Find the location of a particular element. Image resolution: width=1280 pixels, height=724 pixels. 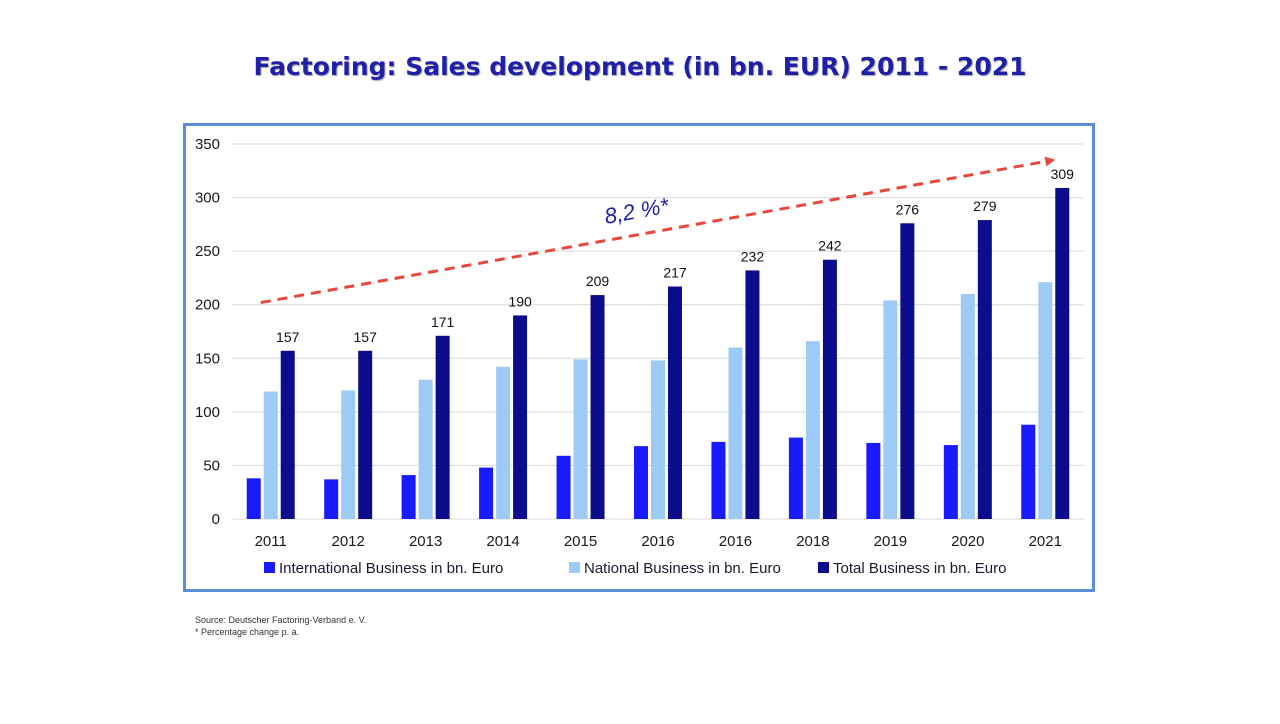

x-tick-label: 2021 is located at coordinates (1045, 541).